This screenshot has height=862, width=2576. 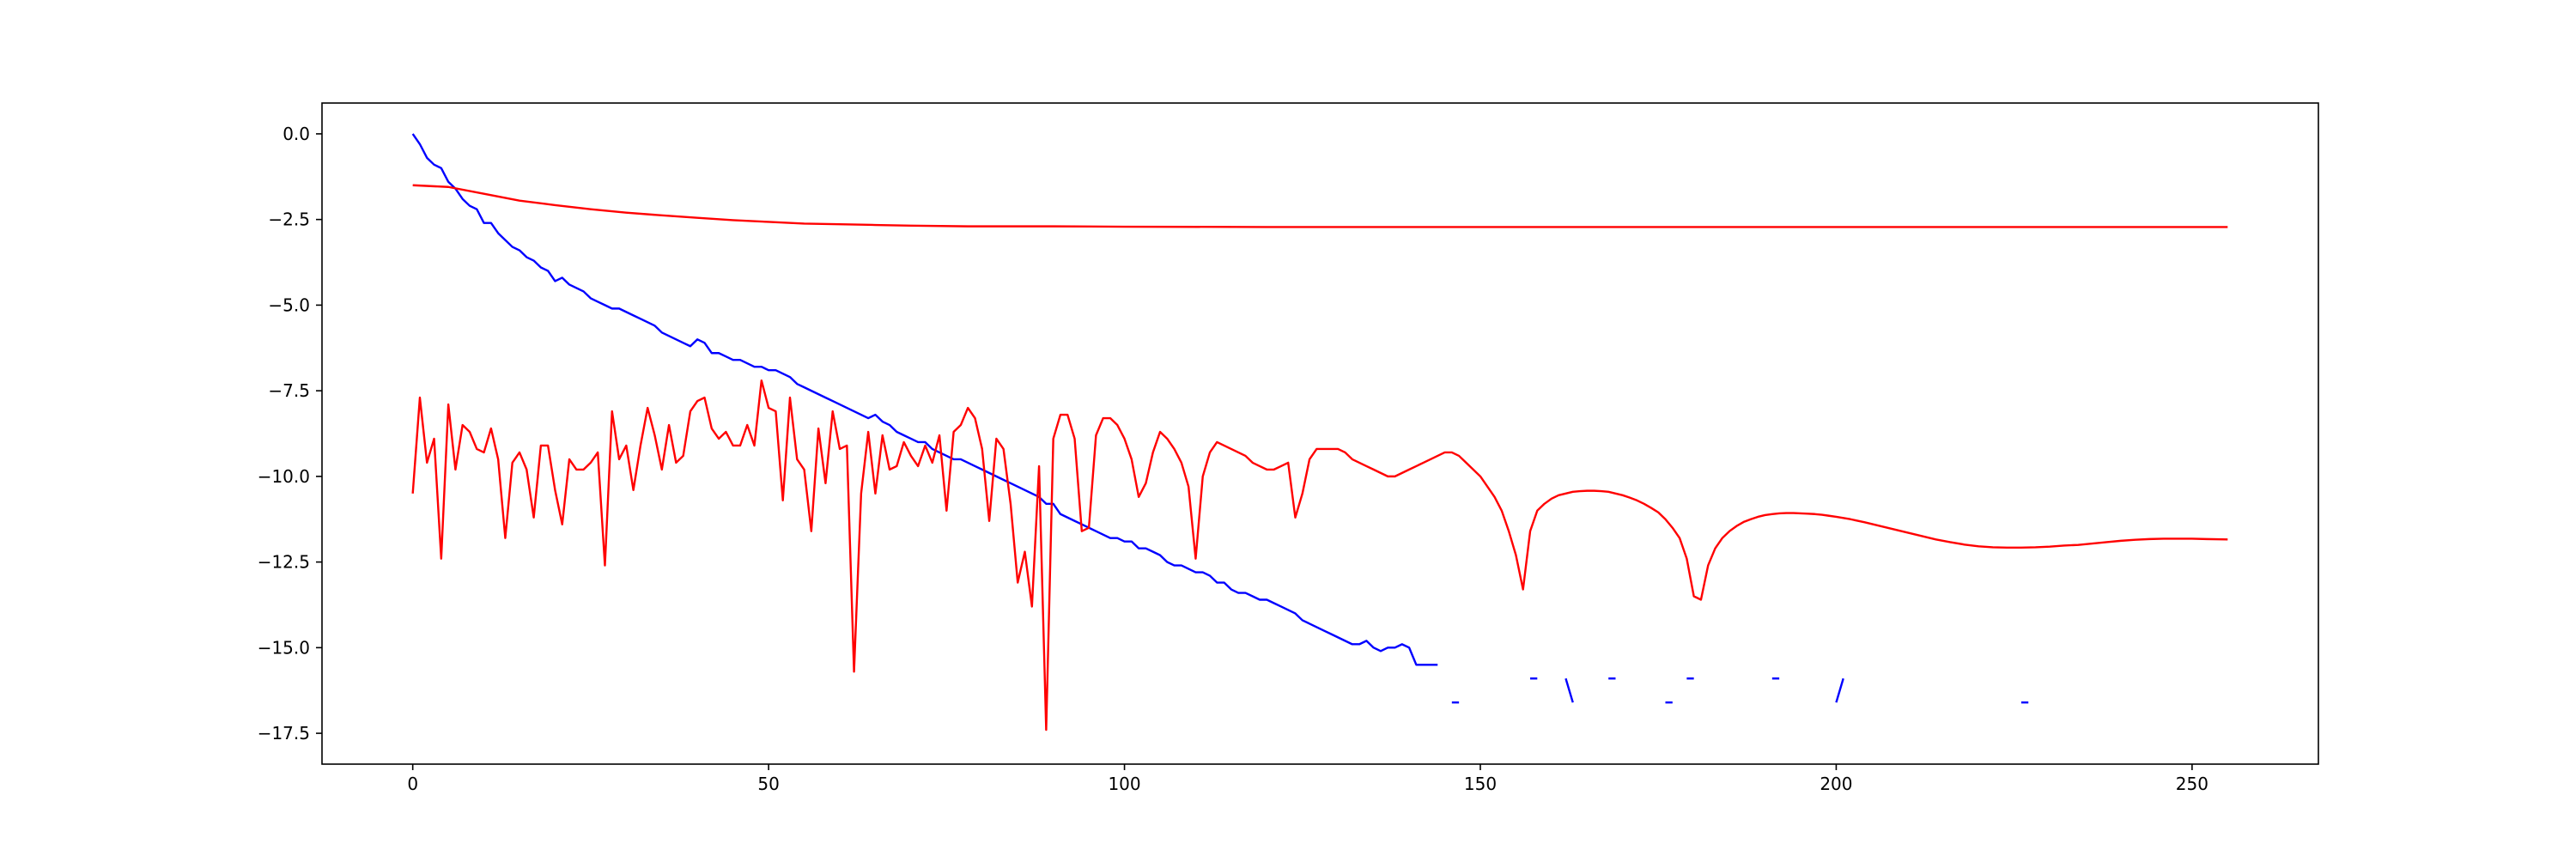 I want to click on y-tick-label: 0.0, so click(x=296, y=134).